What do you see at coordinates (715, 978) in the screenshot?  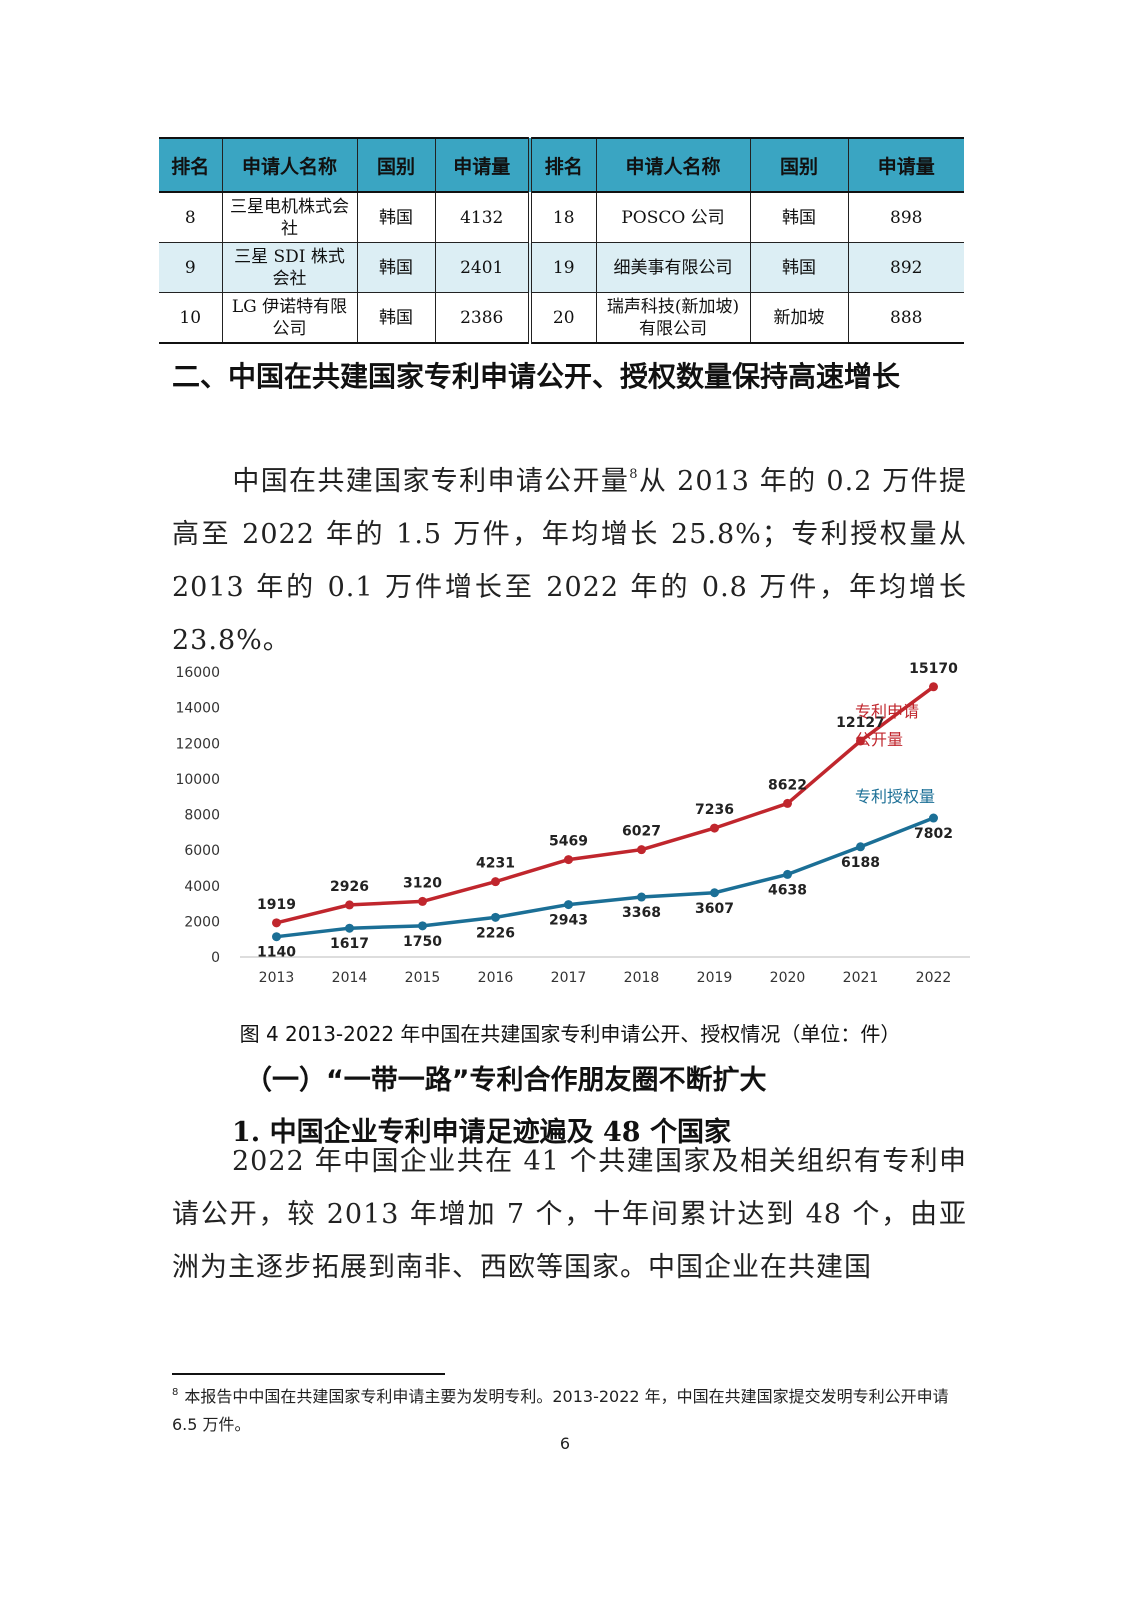 I see `x-tick-label: 2019` at bounding box center [715, 978].